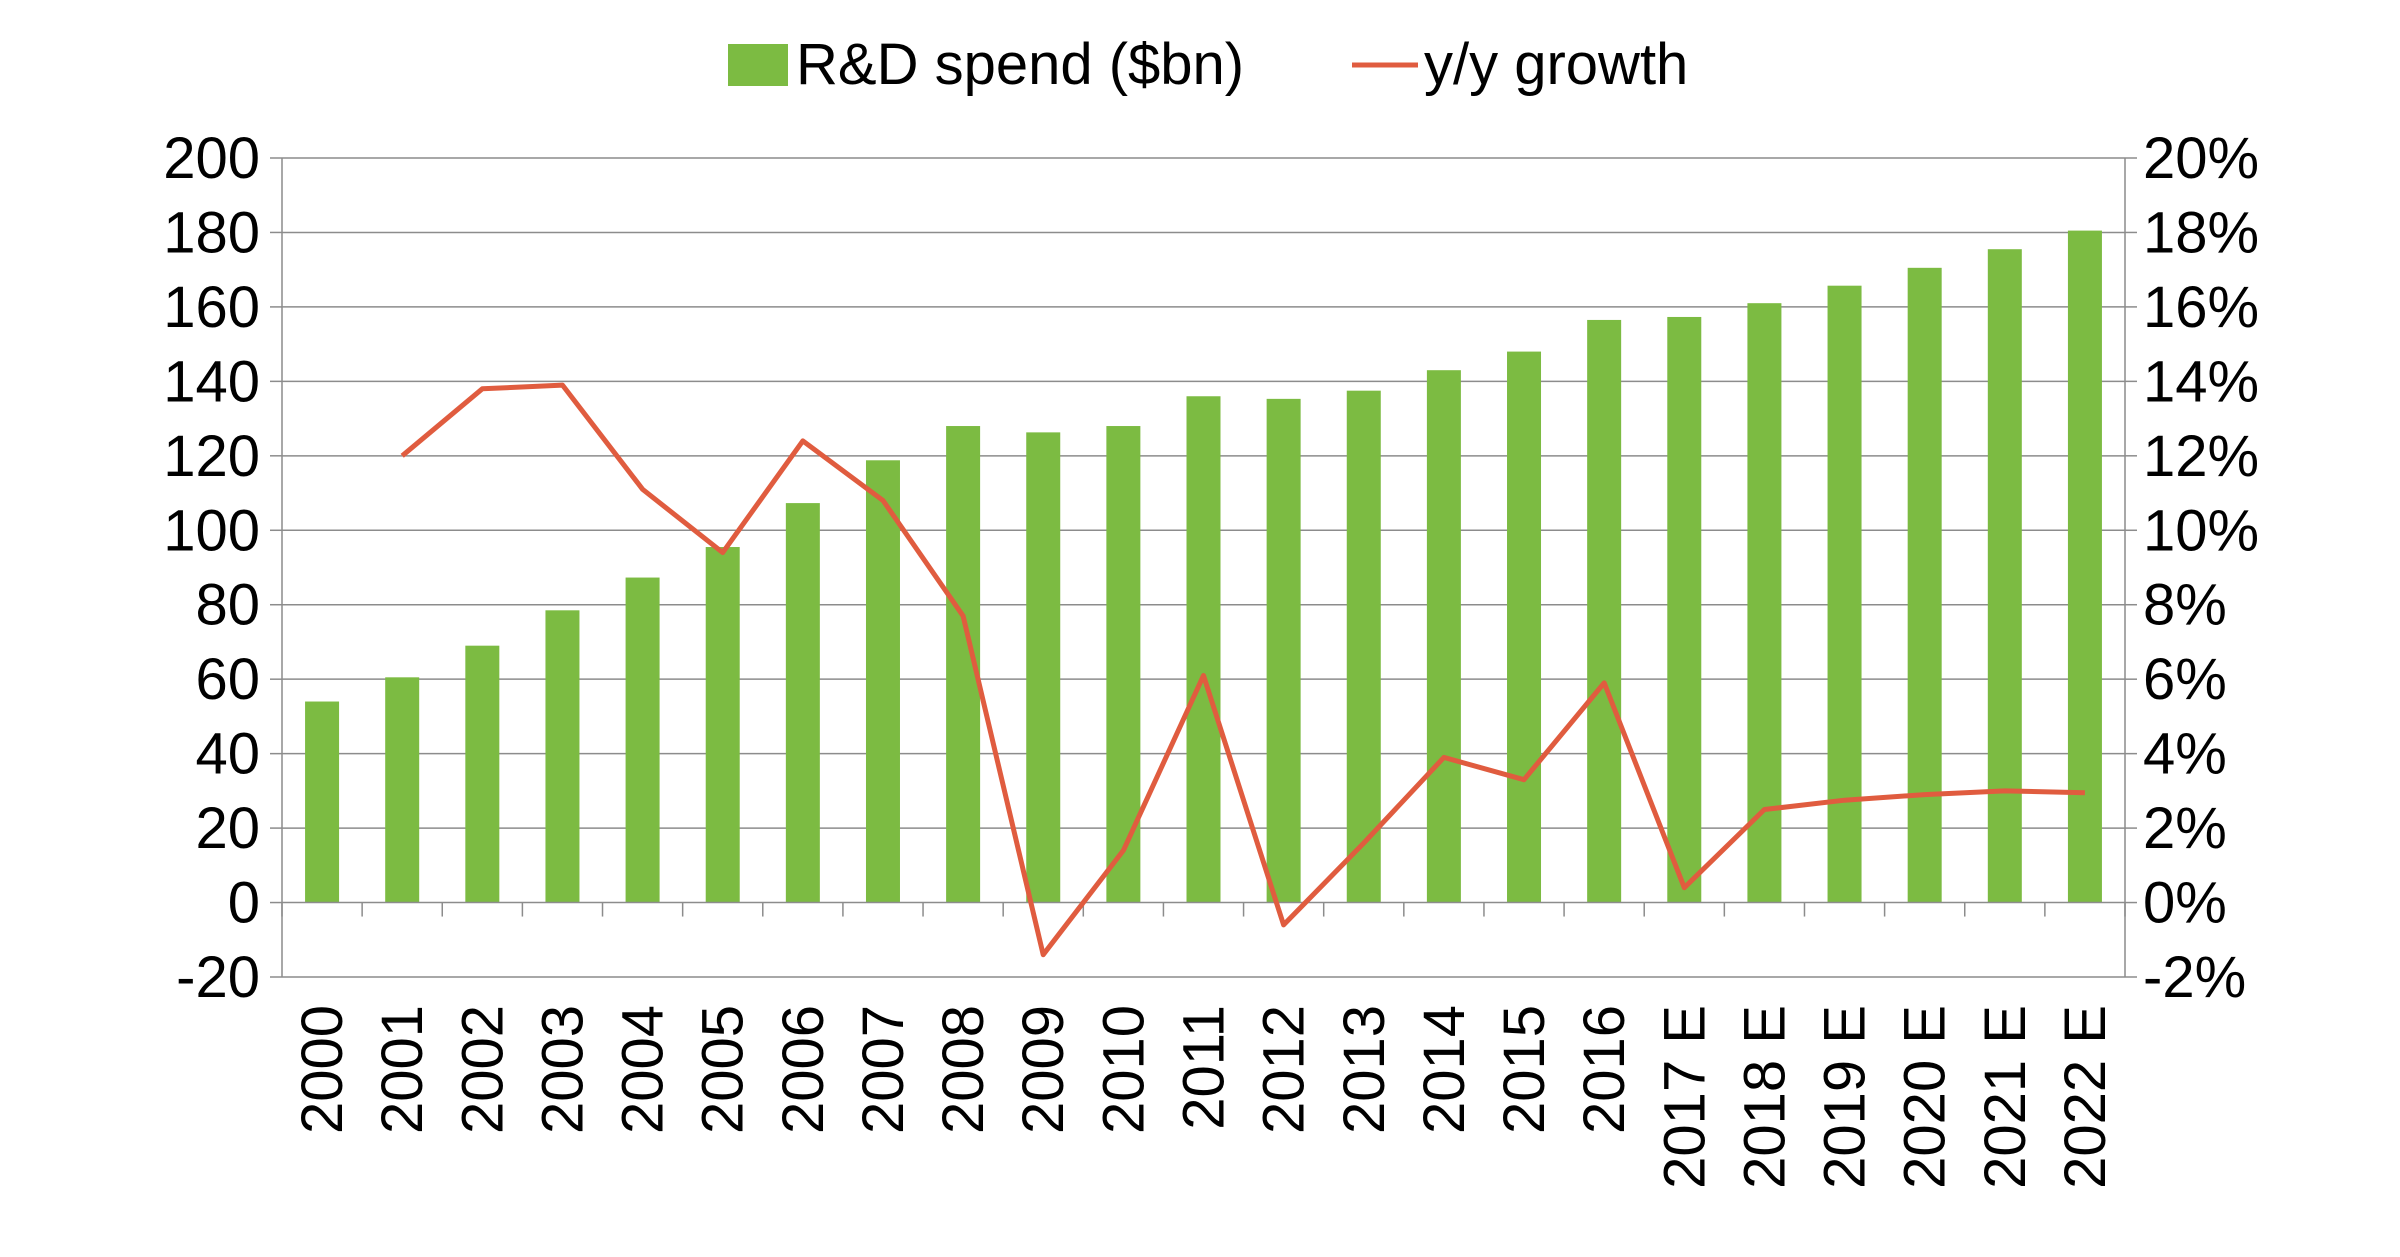 The image size is (2400, 1257). Describe the element at coordinates (211, 530) in the screenshot. I see `left-tick-label: 100` at that location.